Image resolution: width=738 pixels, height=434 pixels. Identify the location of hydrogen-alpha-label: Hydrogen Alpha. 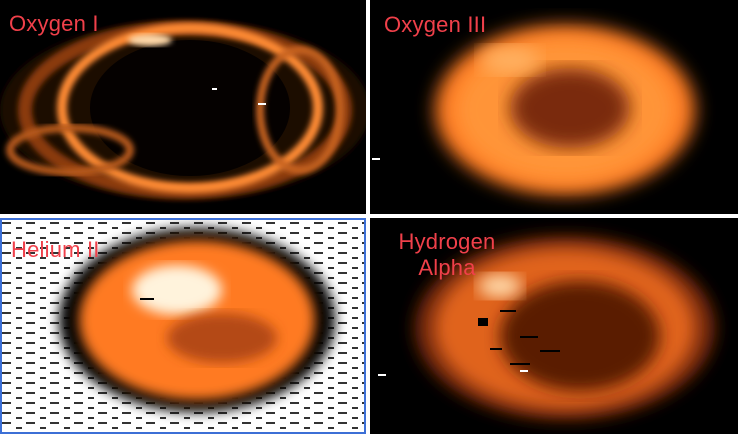
(447, 255).